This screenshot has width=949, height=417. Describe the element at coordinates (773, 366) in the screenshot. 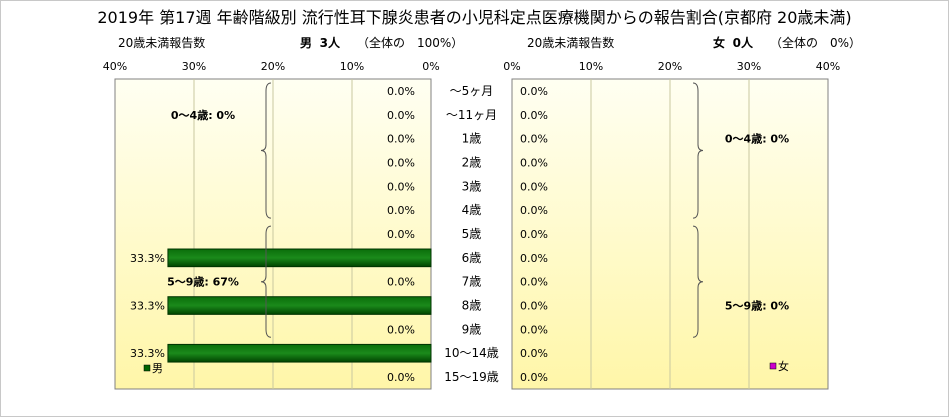

I see `female-legend-swatch` at that location.